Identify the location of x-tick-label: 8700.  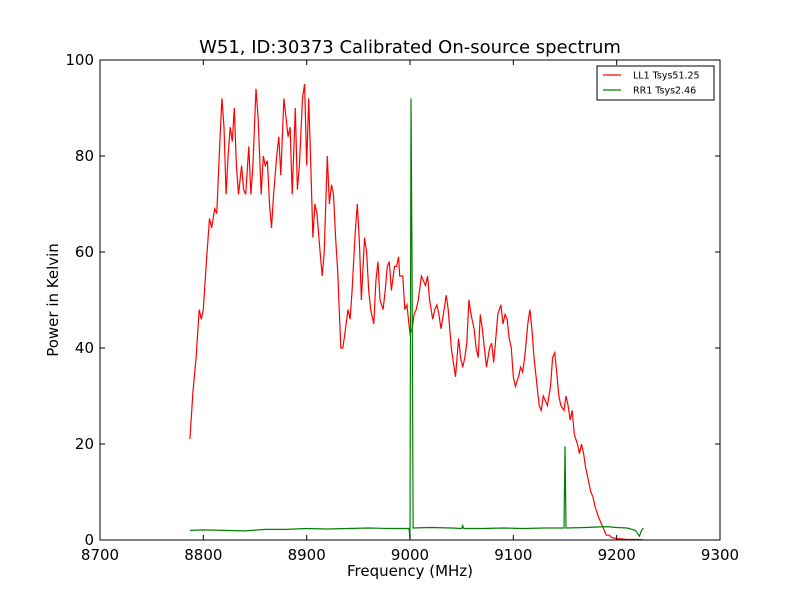
(100, 555).